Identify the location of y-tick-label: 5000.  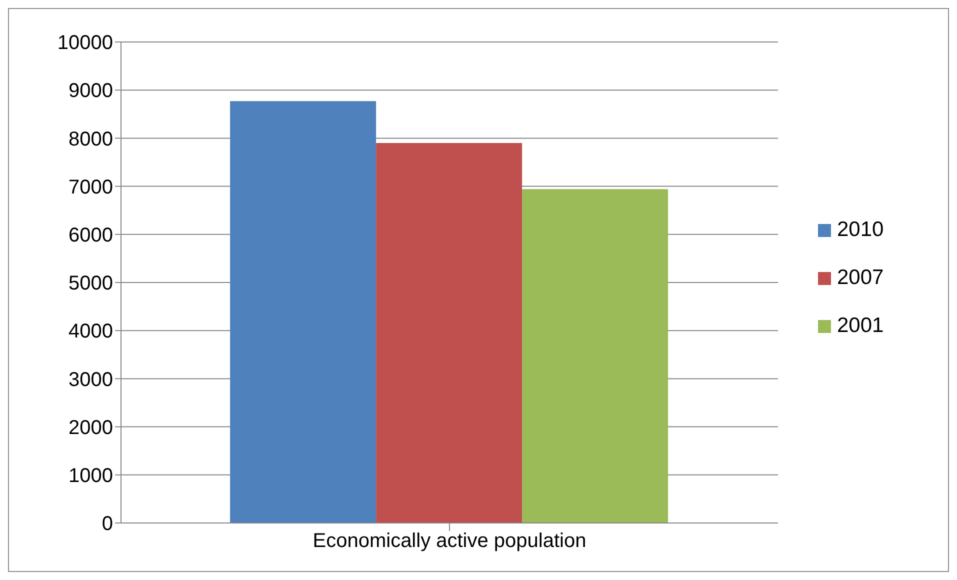
(90, 283).